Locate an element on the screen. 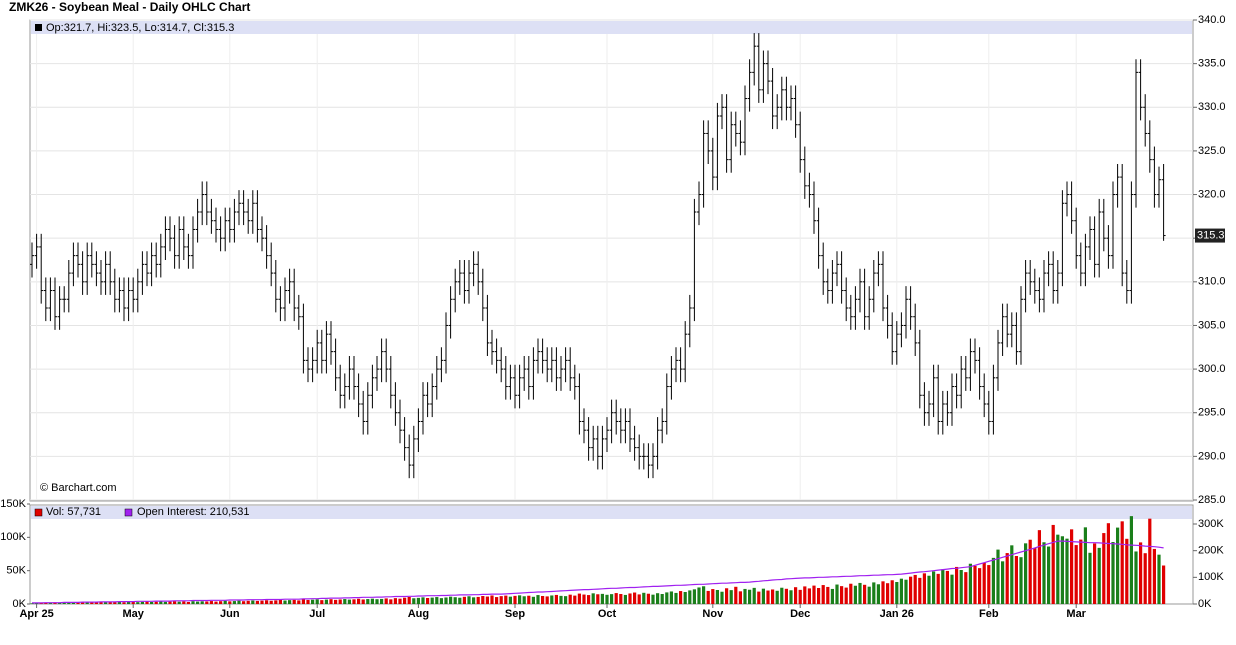 The height and width of the screenshot is (645, 1236). x-tick-label: Jan 26 is located at coordinates (897, 614).